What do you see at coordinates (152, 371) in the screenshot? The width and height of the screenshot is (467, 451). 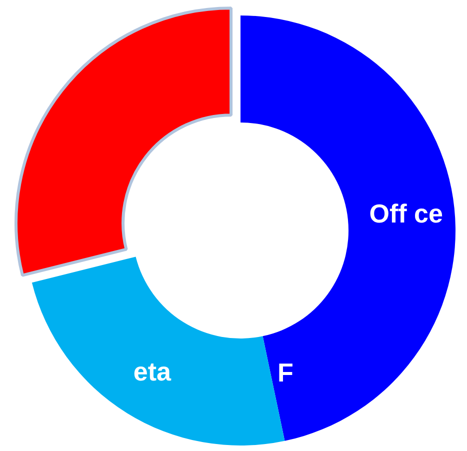 I see `slice-label: eta` at bounding box center [152, 371].